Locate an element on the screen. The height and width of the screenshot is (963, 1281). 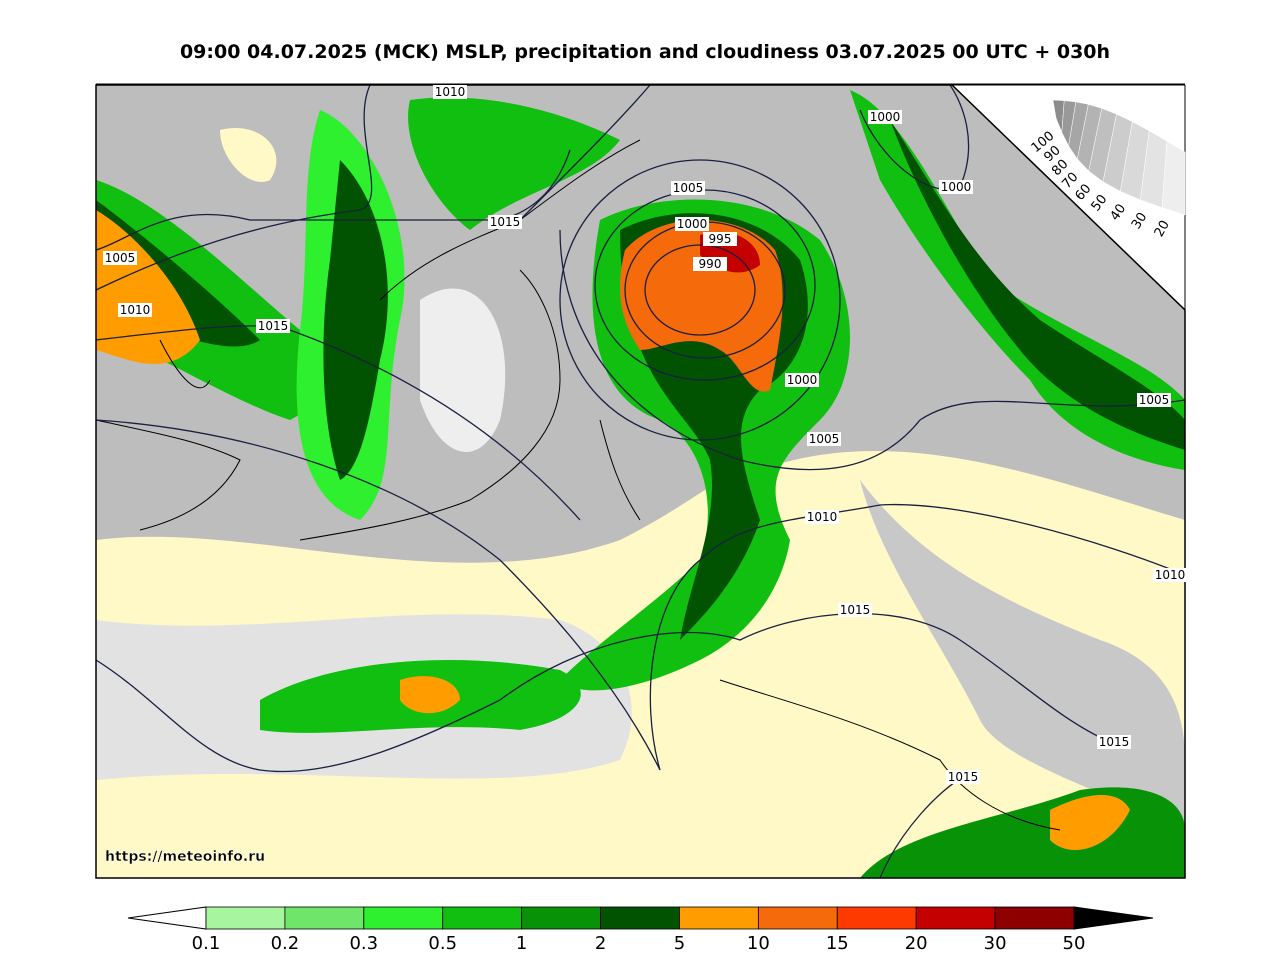
colorbar-label: 10 is located at coordinates (758, 943).